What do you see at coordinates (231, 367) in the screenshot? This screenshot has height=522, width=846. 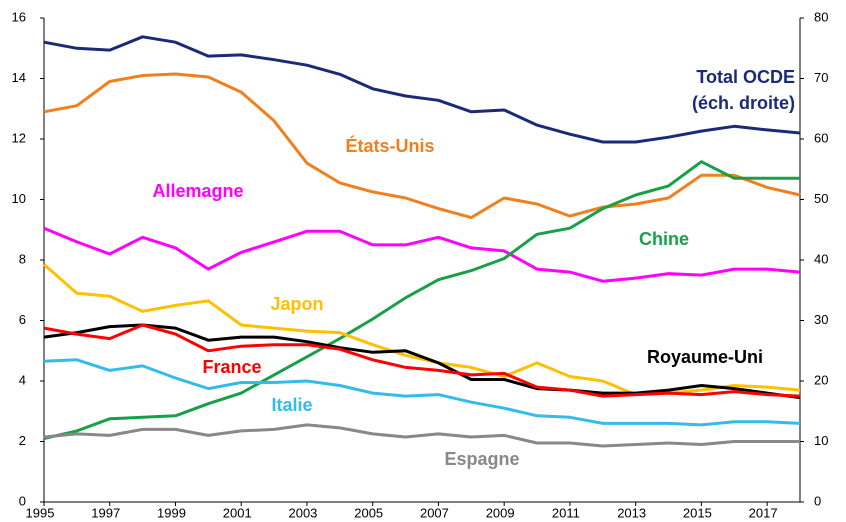 I see `series-label: France` at bounding box center [231, 367].